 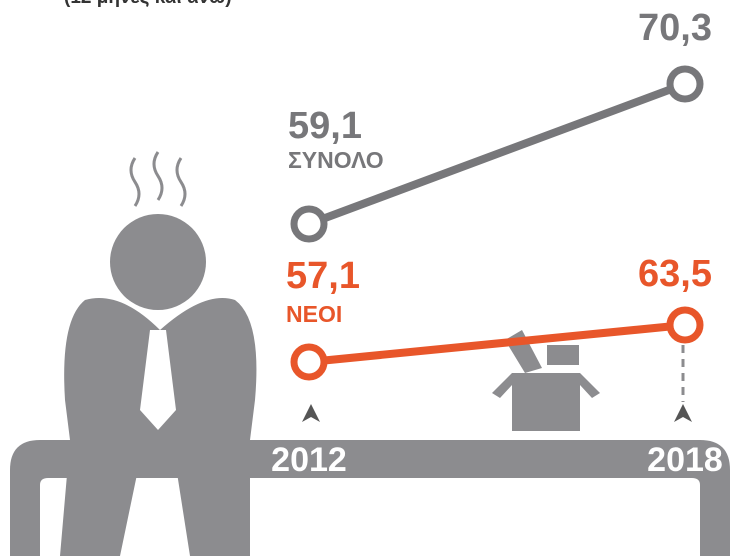 I want to click on year-markers, so click(x=497, y=413).